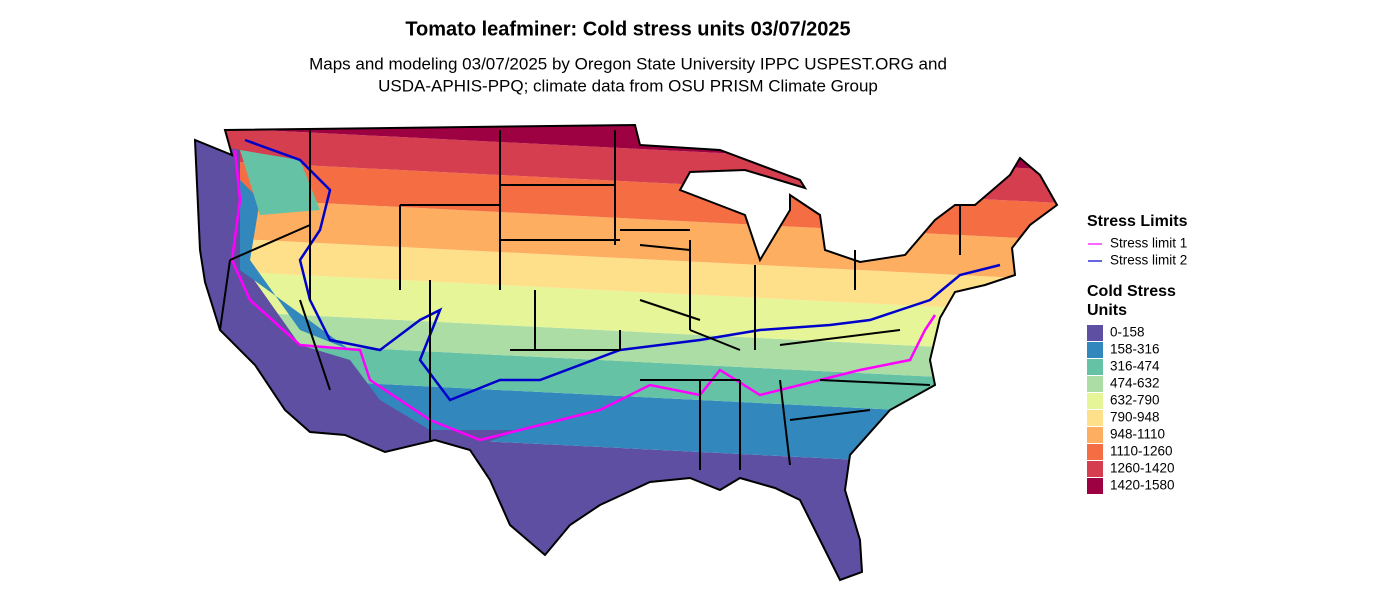 The height and width of the screenshot is (594, 1400). I want to click on legend-label: 1420-1580, so click(1142, 485).